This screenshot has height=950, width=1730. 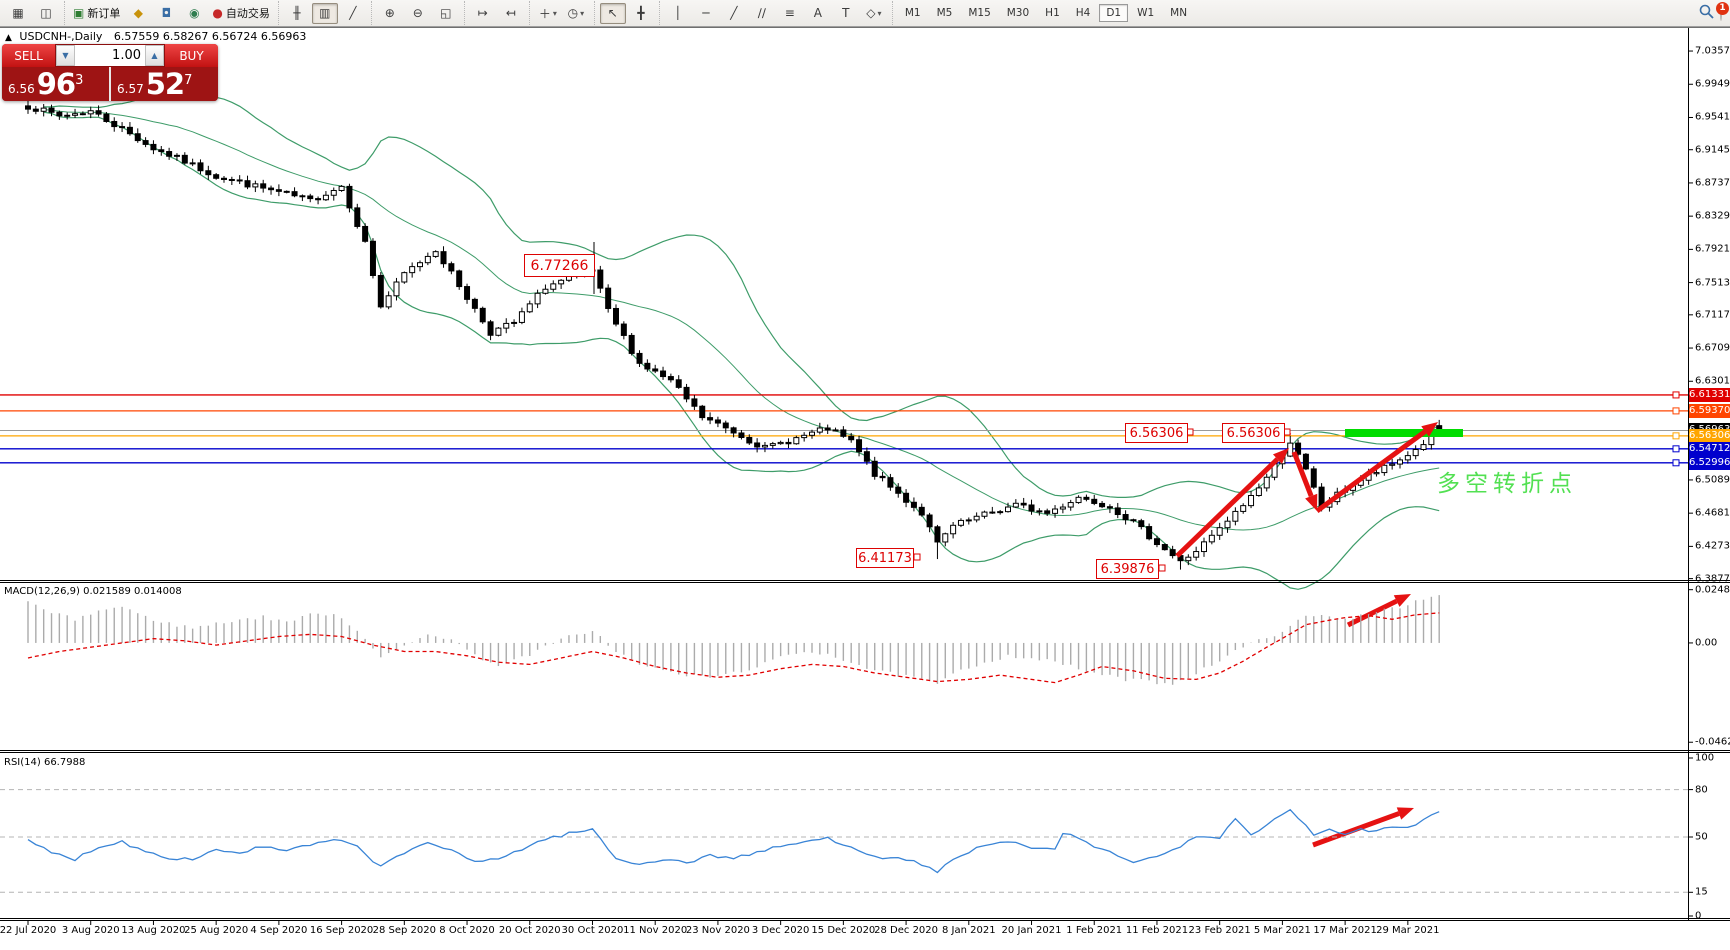 What do you see at coordinates (548, 13) in the screenshot?
I see `indicators-icon: ＋ ▾` at bounding box center [548, 13].